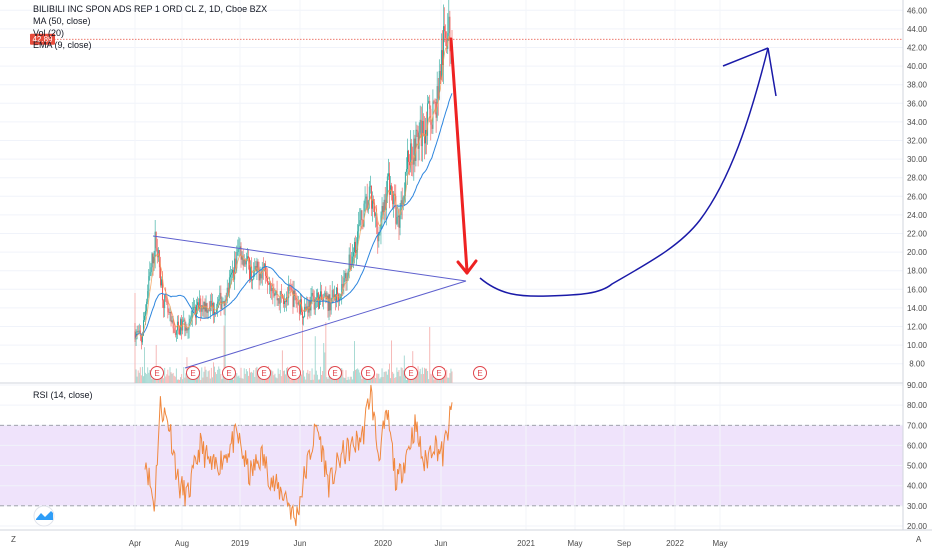 This screenshot has width=932, height=550. Describe the element at coordinates (13, 539) in the screenshot. I see `timezone-toggle: Z` at that location.